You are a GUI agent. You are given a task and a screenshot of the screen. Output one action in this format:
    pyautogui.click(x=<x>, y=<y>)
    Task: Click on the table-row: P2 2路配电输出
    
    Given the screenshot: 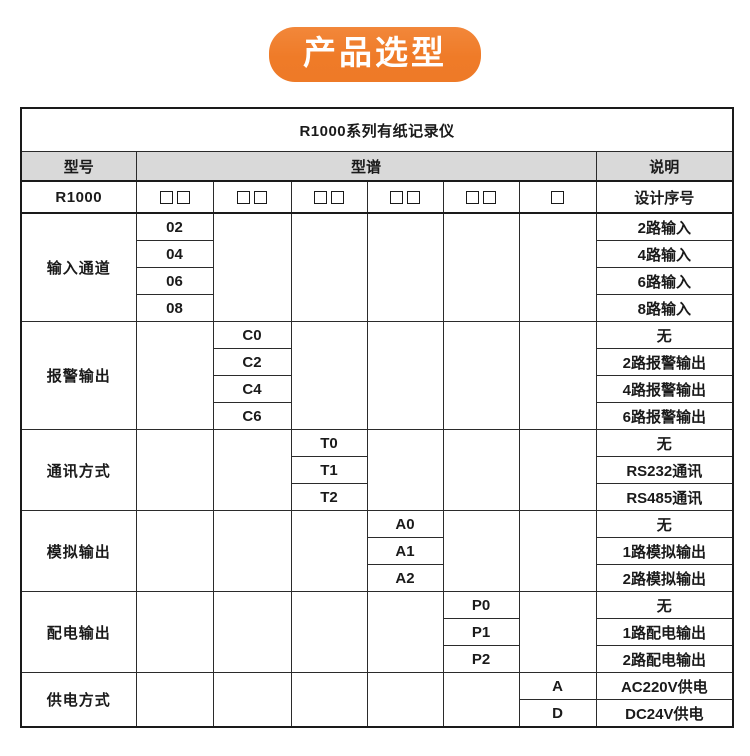 What is the action you would take?
    pyautogui.click(x=377, y=659)
    